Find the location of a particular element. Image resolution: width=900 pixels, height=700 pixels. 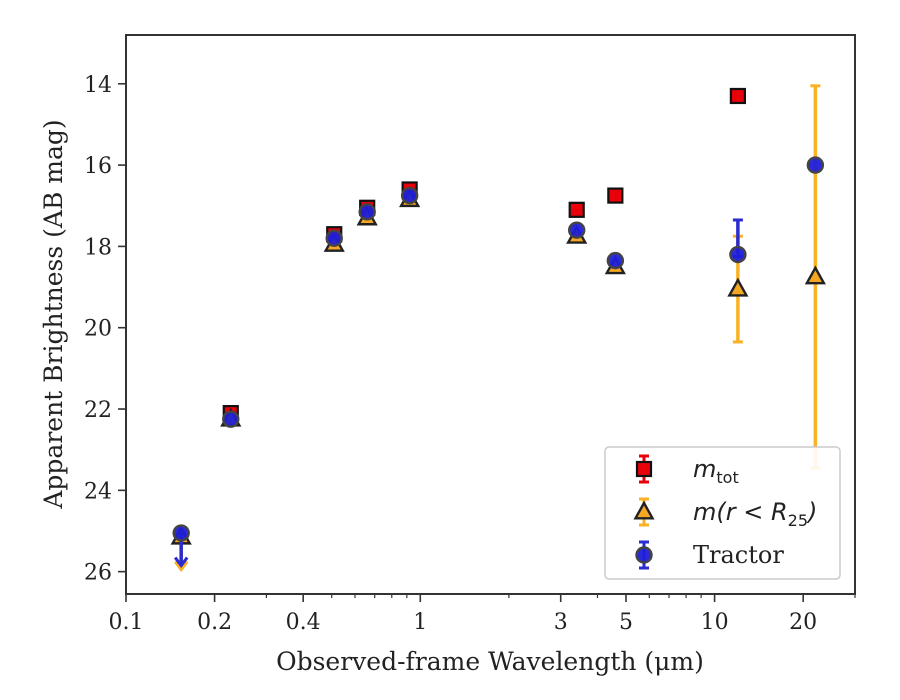

y-tick-label-6: 26 is located at coordinates (98, 573).